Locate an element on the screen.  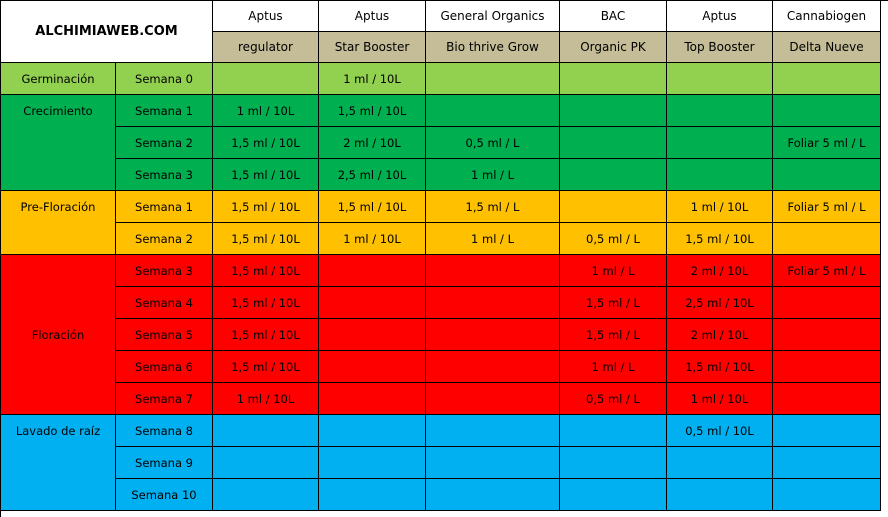
stage-label: Lavado de raíz is located at coordinates (58, 463).